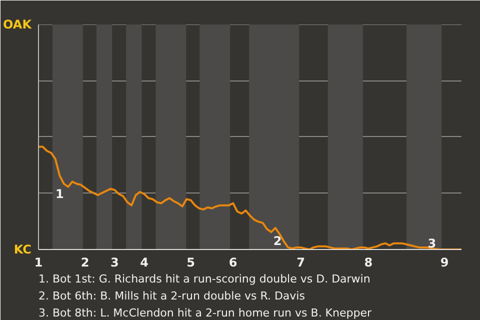 This screenshot has height=320, width=480. Describe the element at coordinates (23, 249) in the screenshot. I see `text: KC` at that location.